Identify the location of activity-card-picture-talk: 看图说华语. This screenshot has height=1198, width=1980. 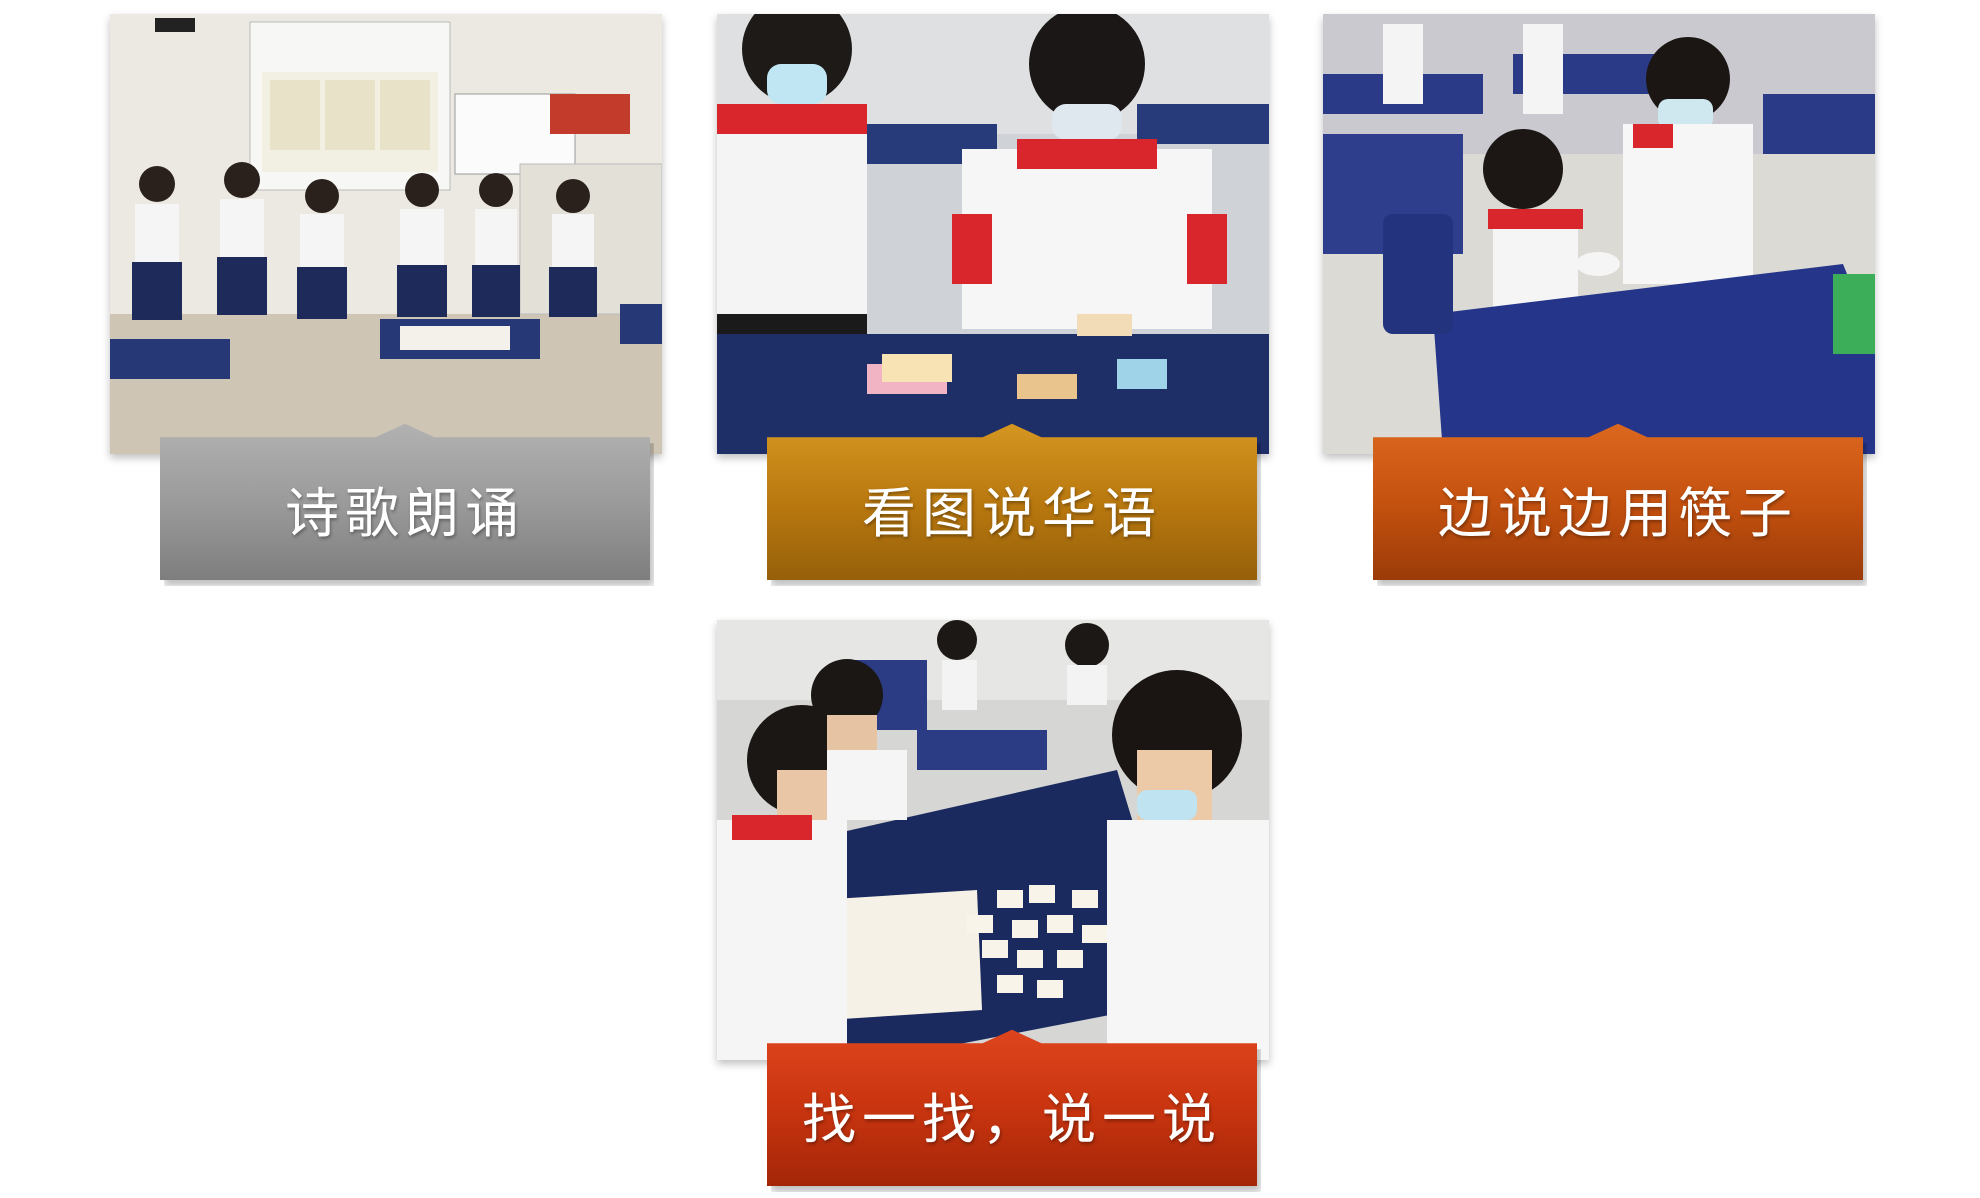
(993, 300).